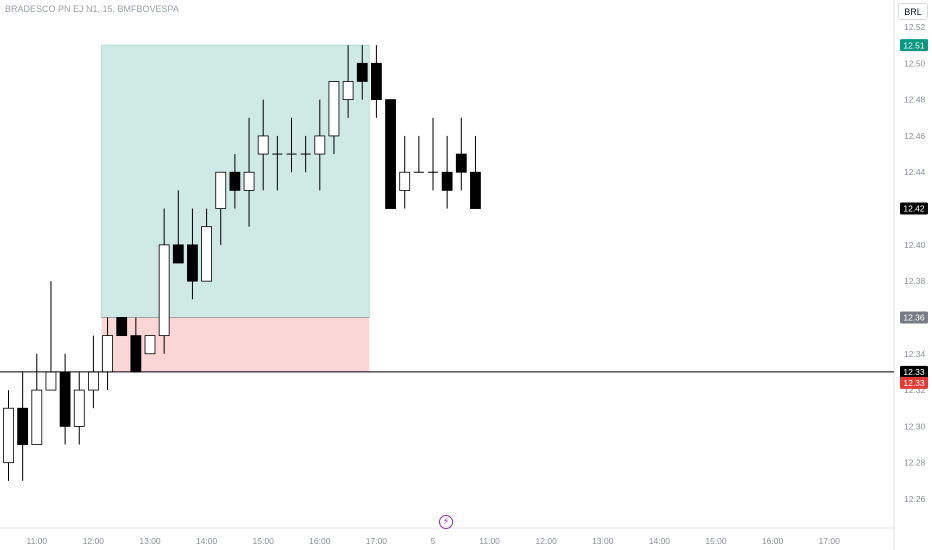 Image resolution: width=932 pixels, height=550 pixels. Describe the element at coordinates (433, 541) in the screenshot. I see `x-tick-label: 5` at that location.